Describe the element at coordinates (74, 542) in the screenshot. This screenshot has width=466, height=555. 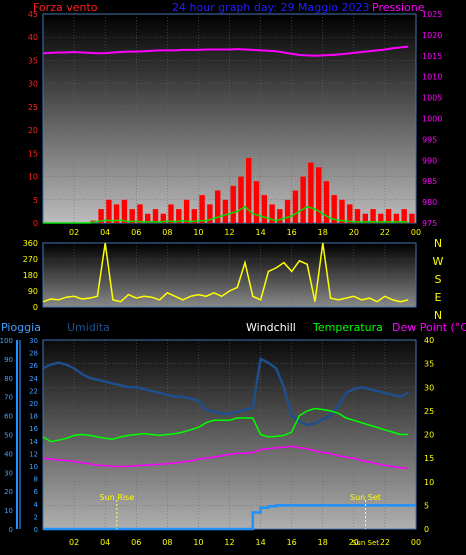
I see `x-tick-label: 02` at that location.